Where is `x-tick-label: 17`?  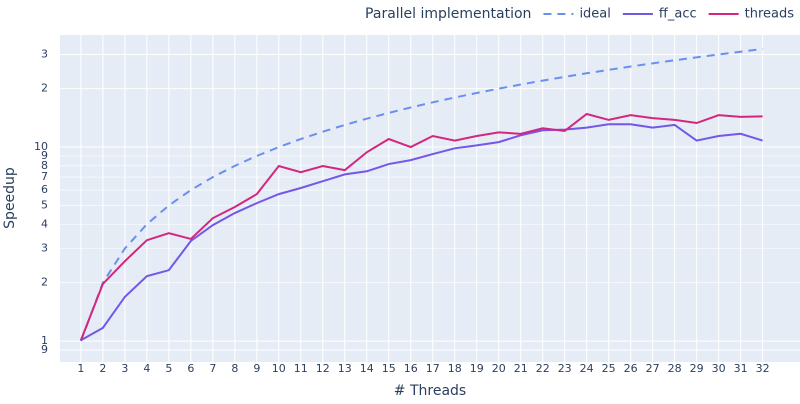
x-tick-label: 17 is located at coordinates (433, 368).